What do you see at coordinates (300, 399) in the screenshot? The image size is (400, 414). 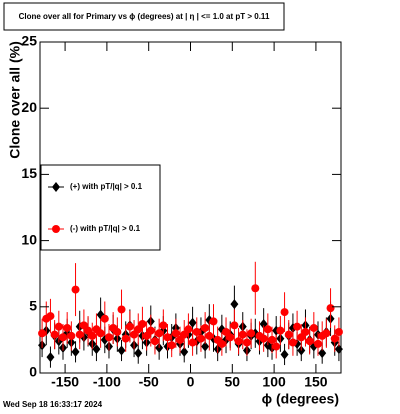 I see `x-axis-label: ϕ (degrees)` at bounding box center [300, 399].